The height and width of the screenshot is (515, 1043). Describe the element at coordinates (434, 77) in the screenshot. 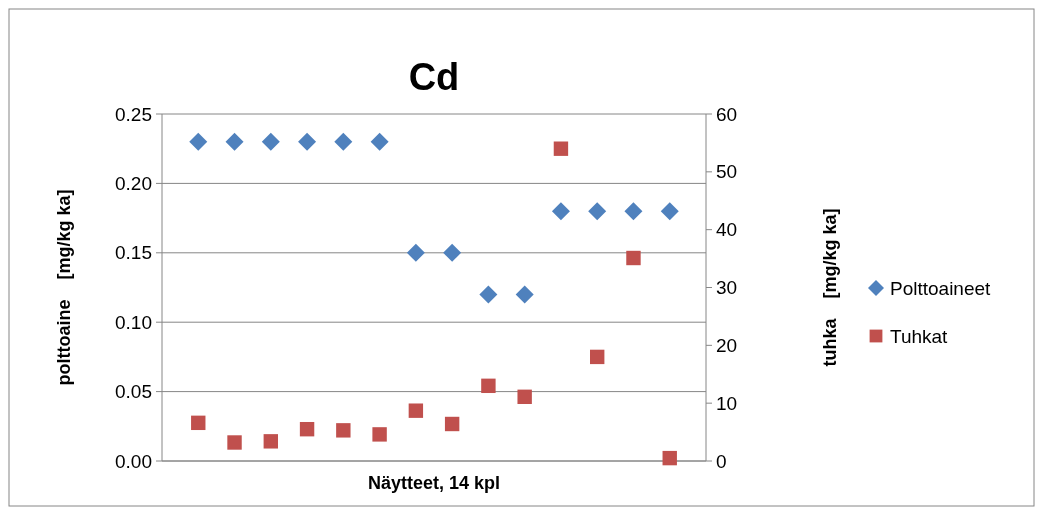

I see `chart-title: Cd` at that location.